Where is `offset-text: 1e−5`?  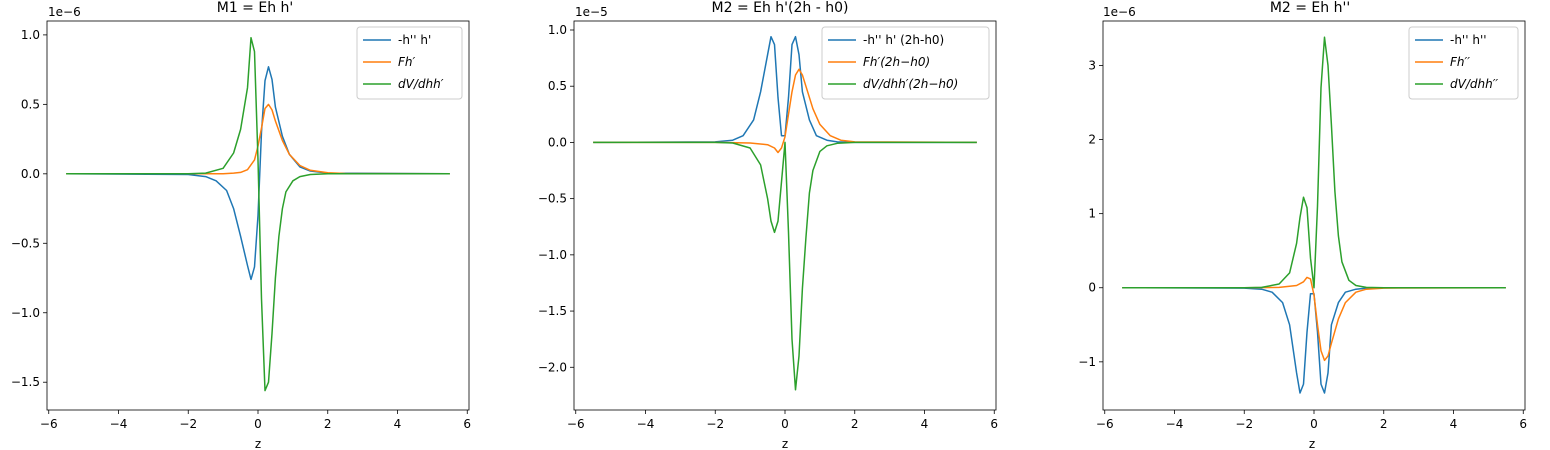 offset-text: 1e−5 is located at coordinates (591, 12).